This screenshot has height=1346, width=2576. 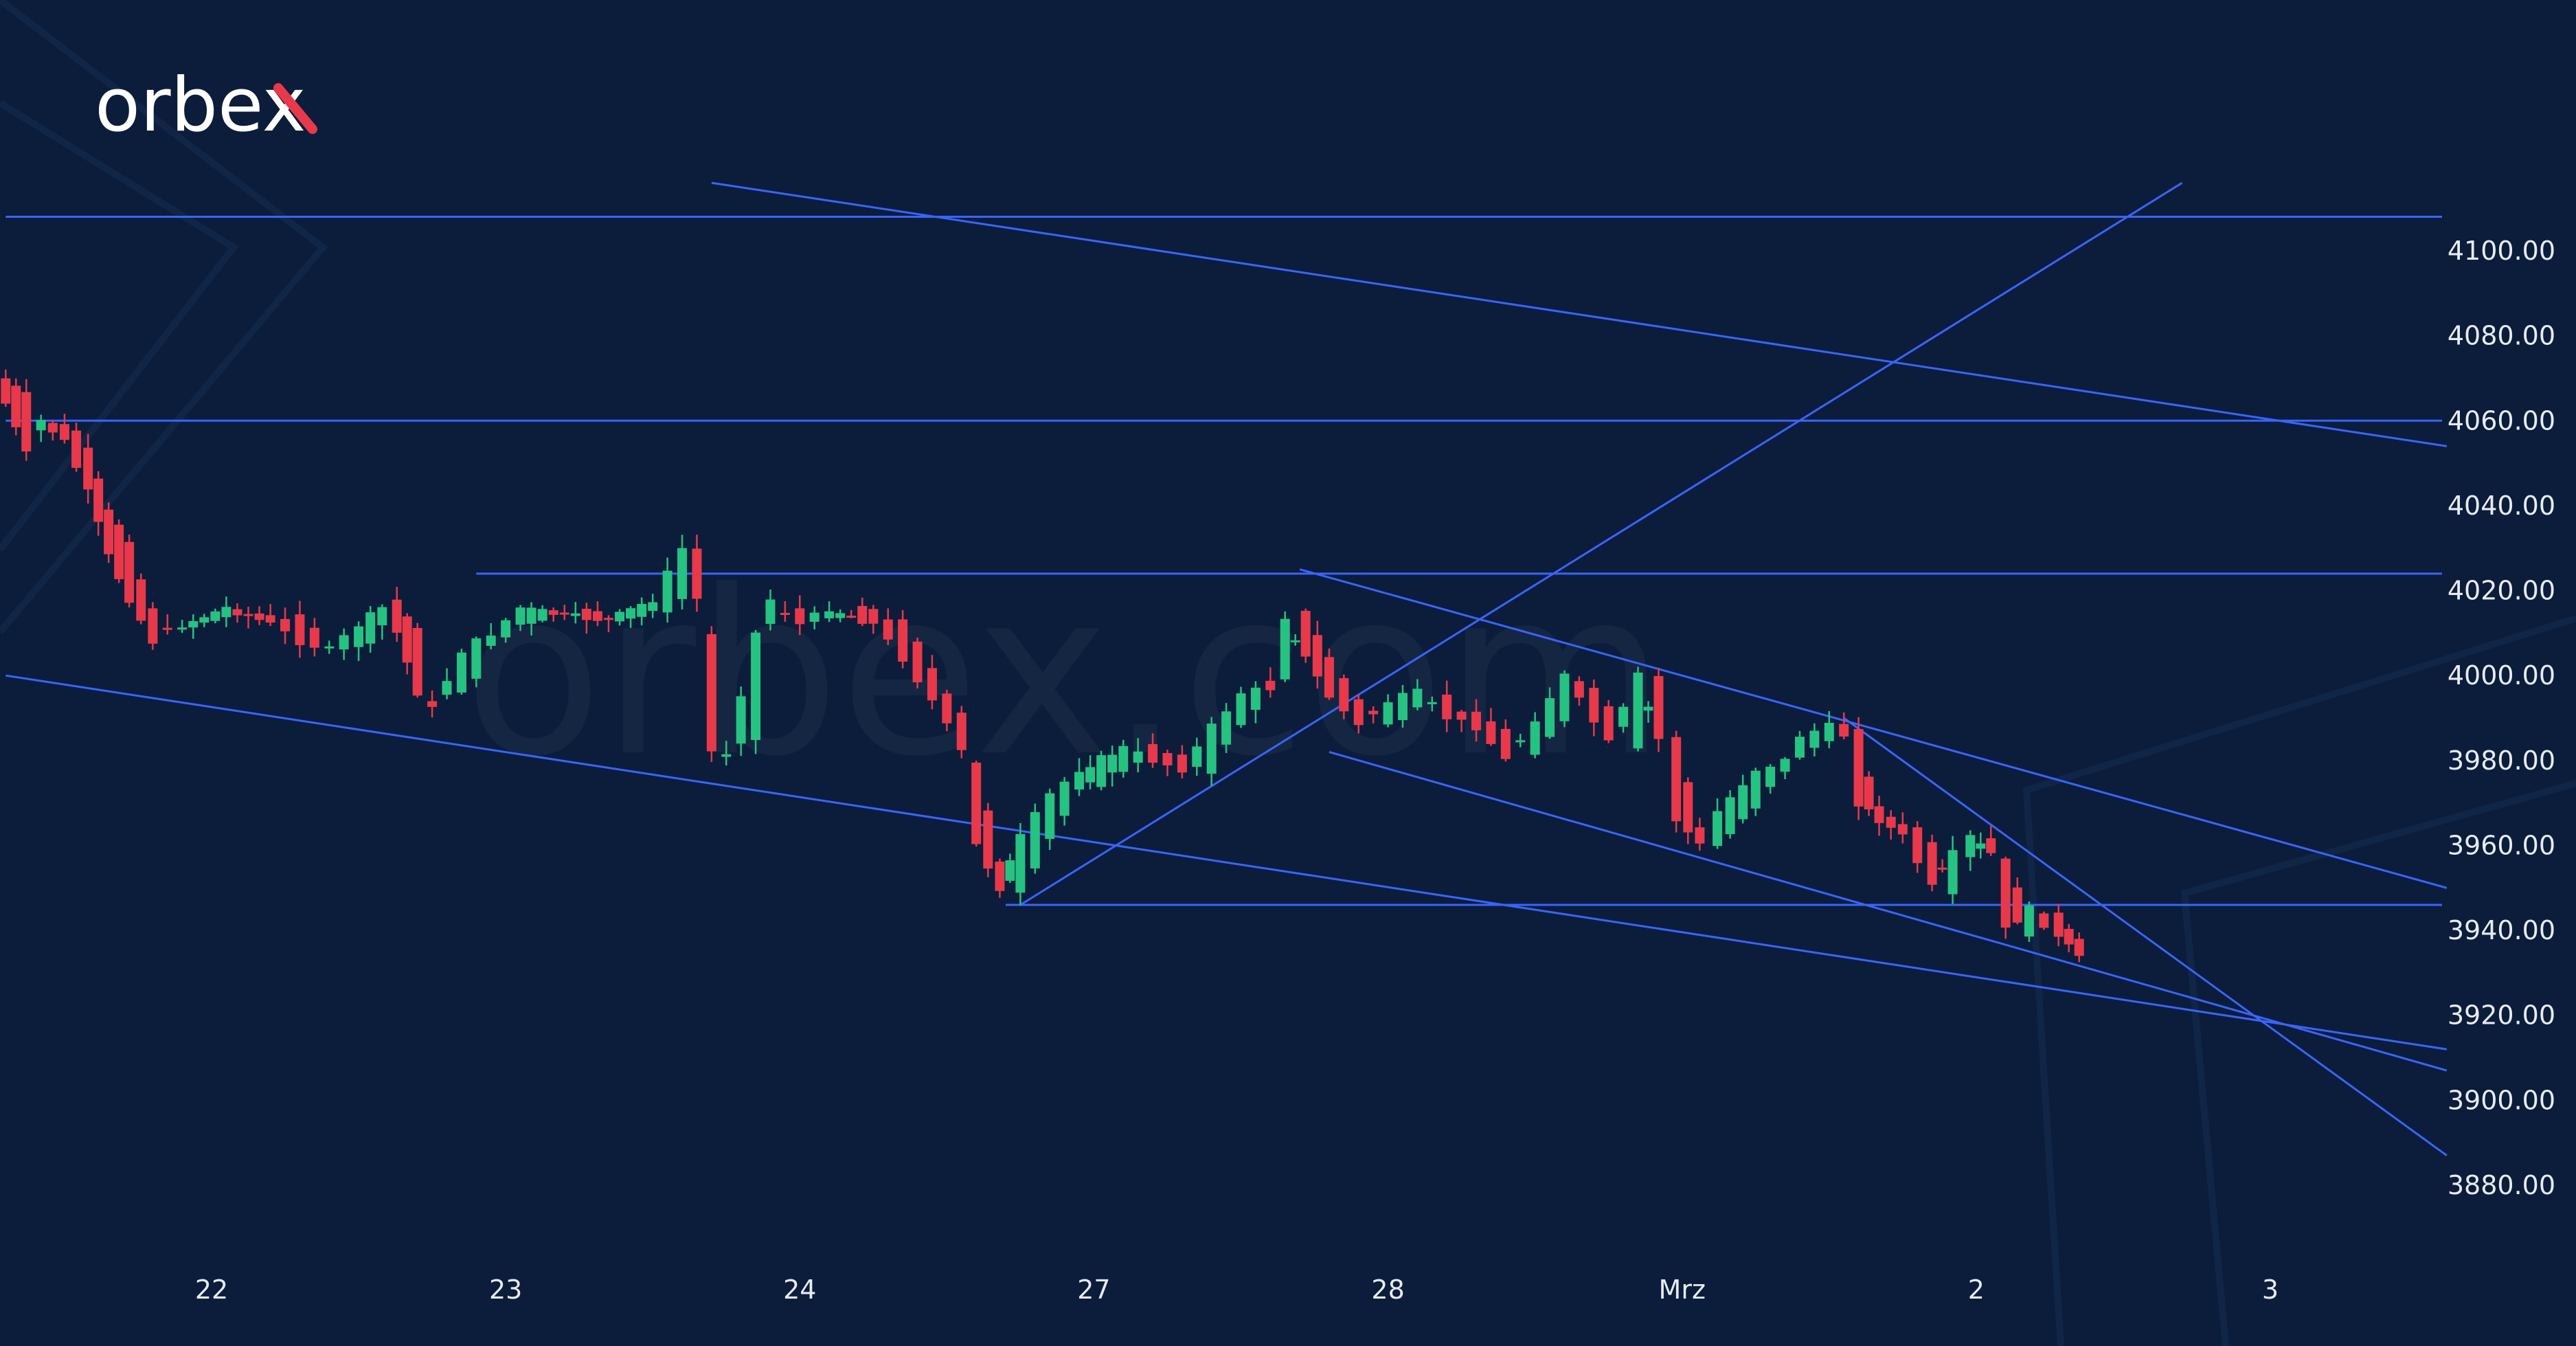 I want to click on logo-x-accent, so click(x=295, y=108).